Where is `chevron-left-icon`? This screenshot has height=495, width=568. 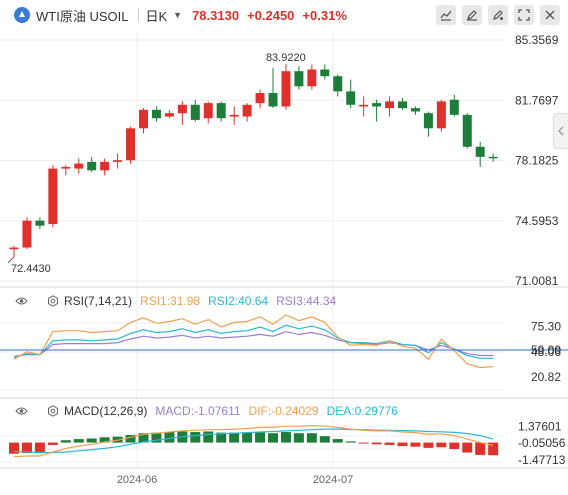
chevron-left-icon is located at coordinates (561, 131).